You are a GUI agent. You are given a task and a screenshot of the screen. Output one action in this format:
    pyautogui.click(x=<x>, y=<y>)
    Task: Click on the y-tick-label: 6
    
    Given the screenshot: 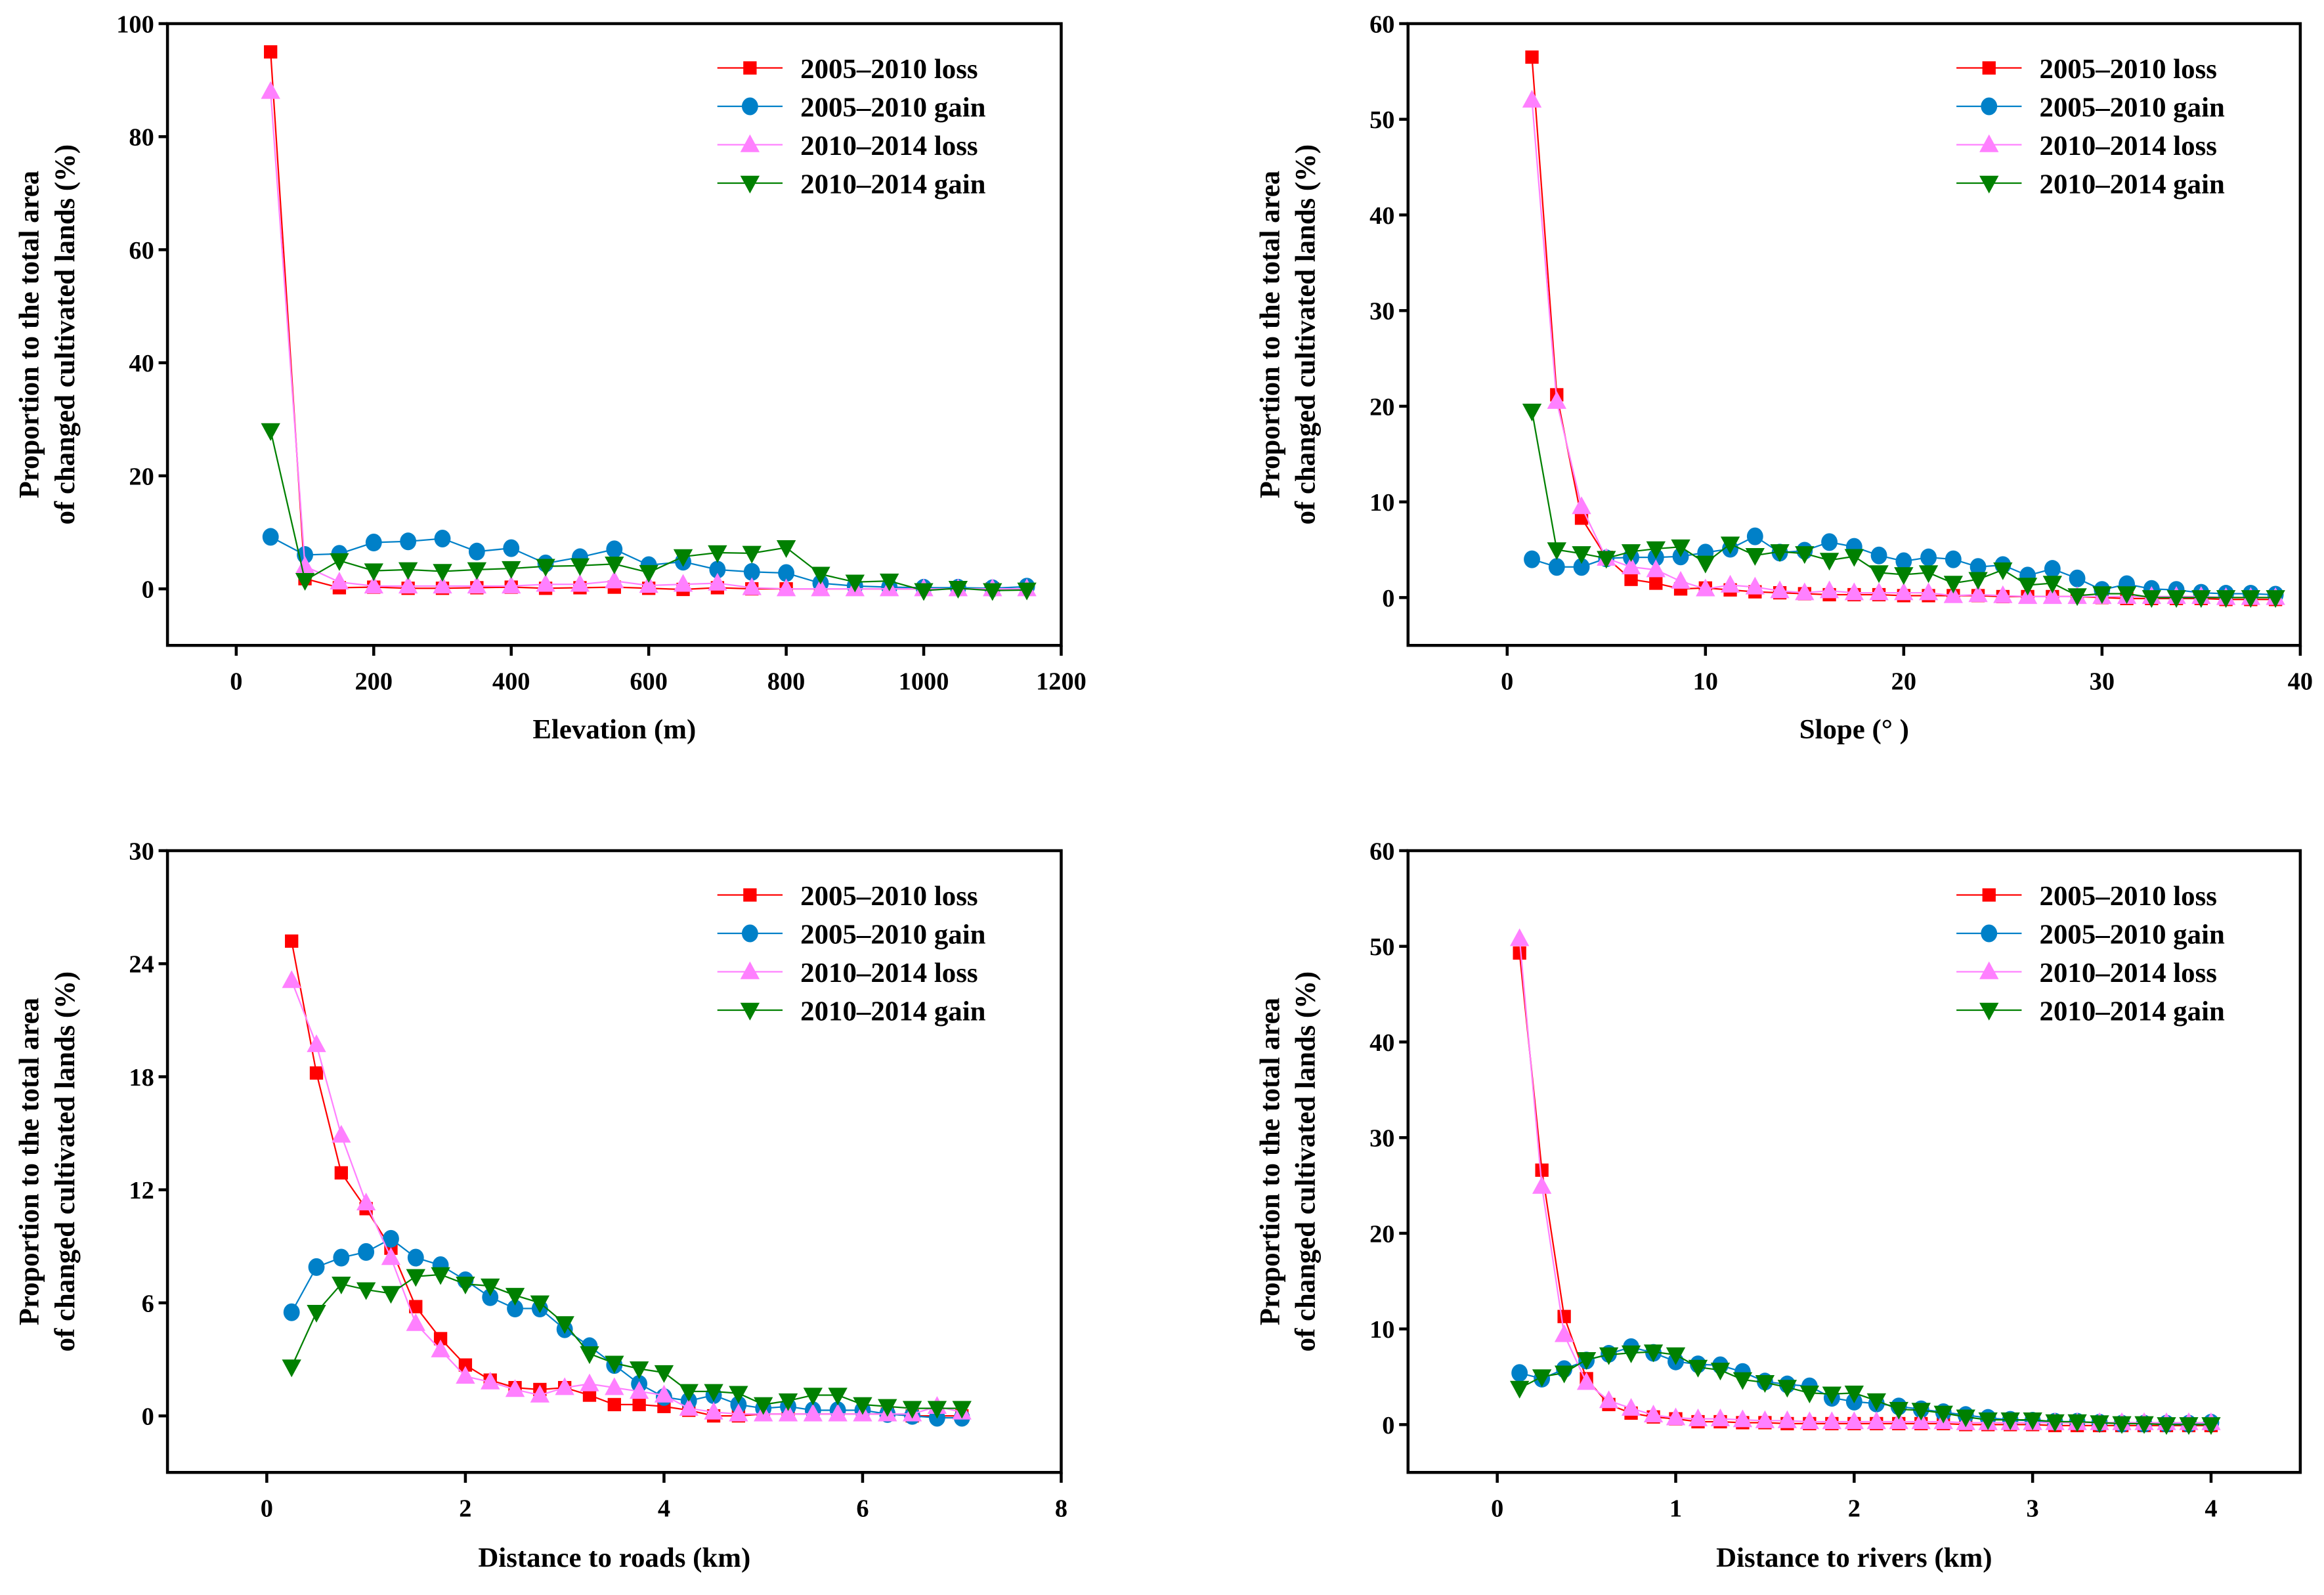 What is the action you would take?
    pyautogui.click(x=148, y=1303)
    